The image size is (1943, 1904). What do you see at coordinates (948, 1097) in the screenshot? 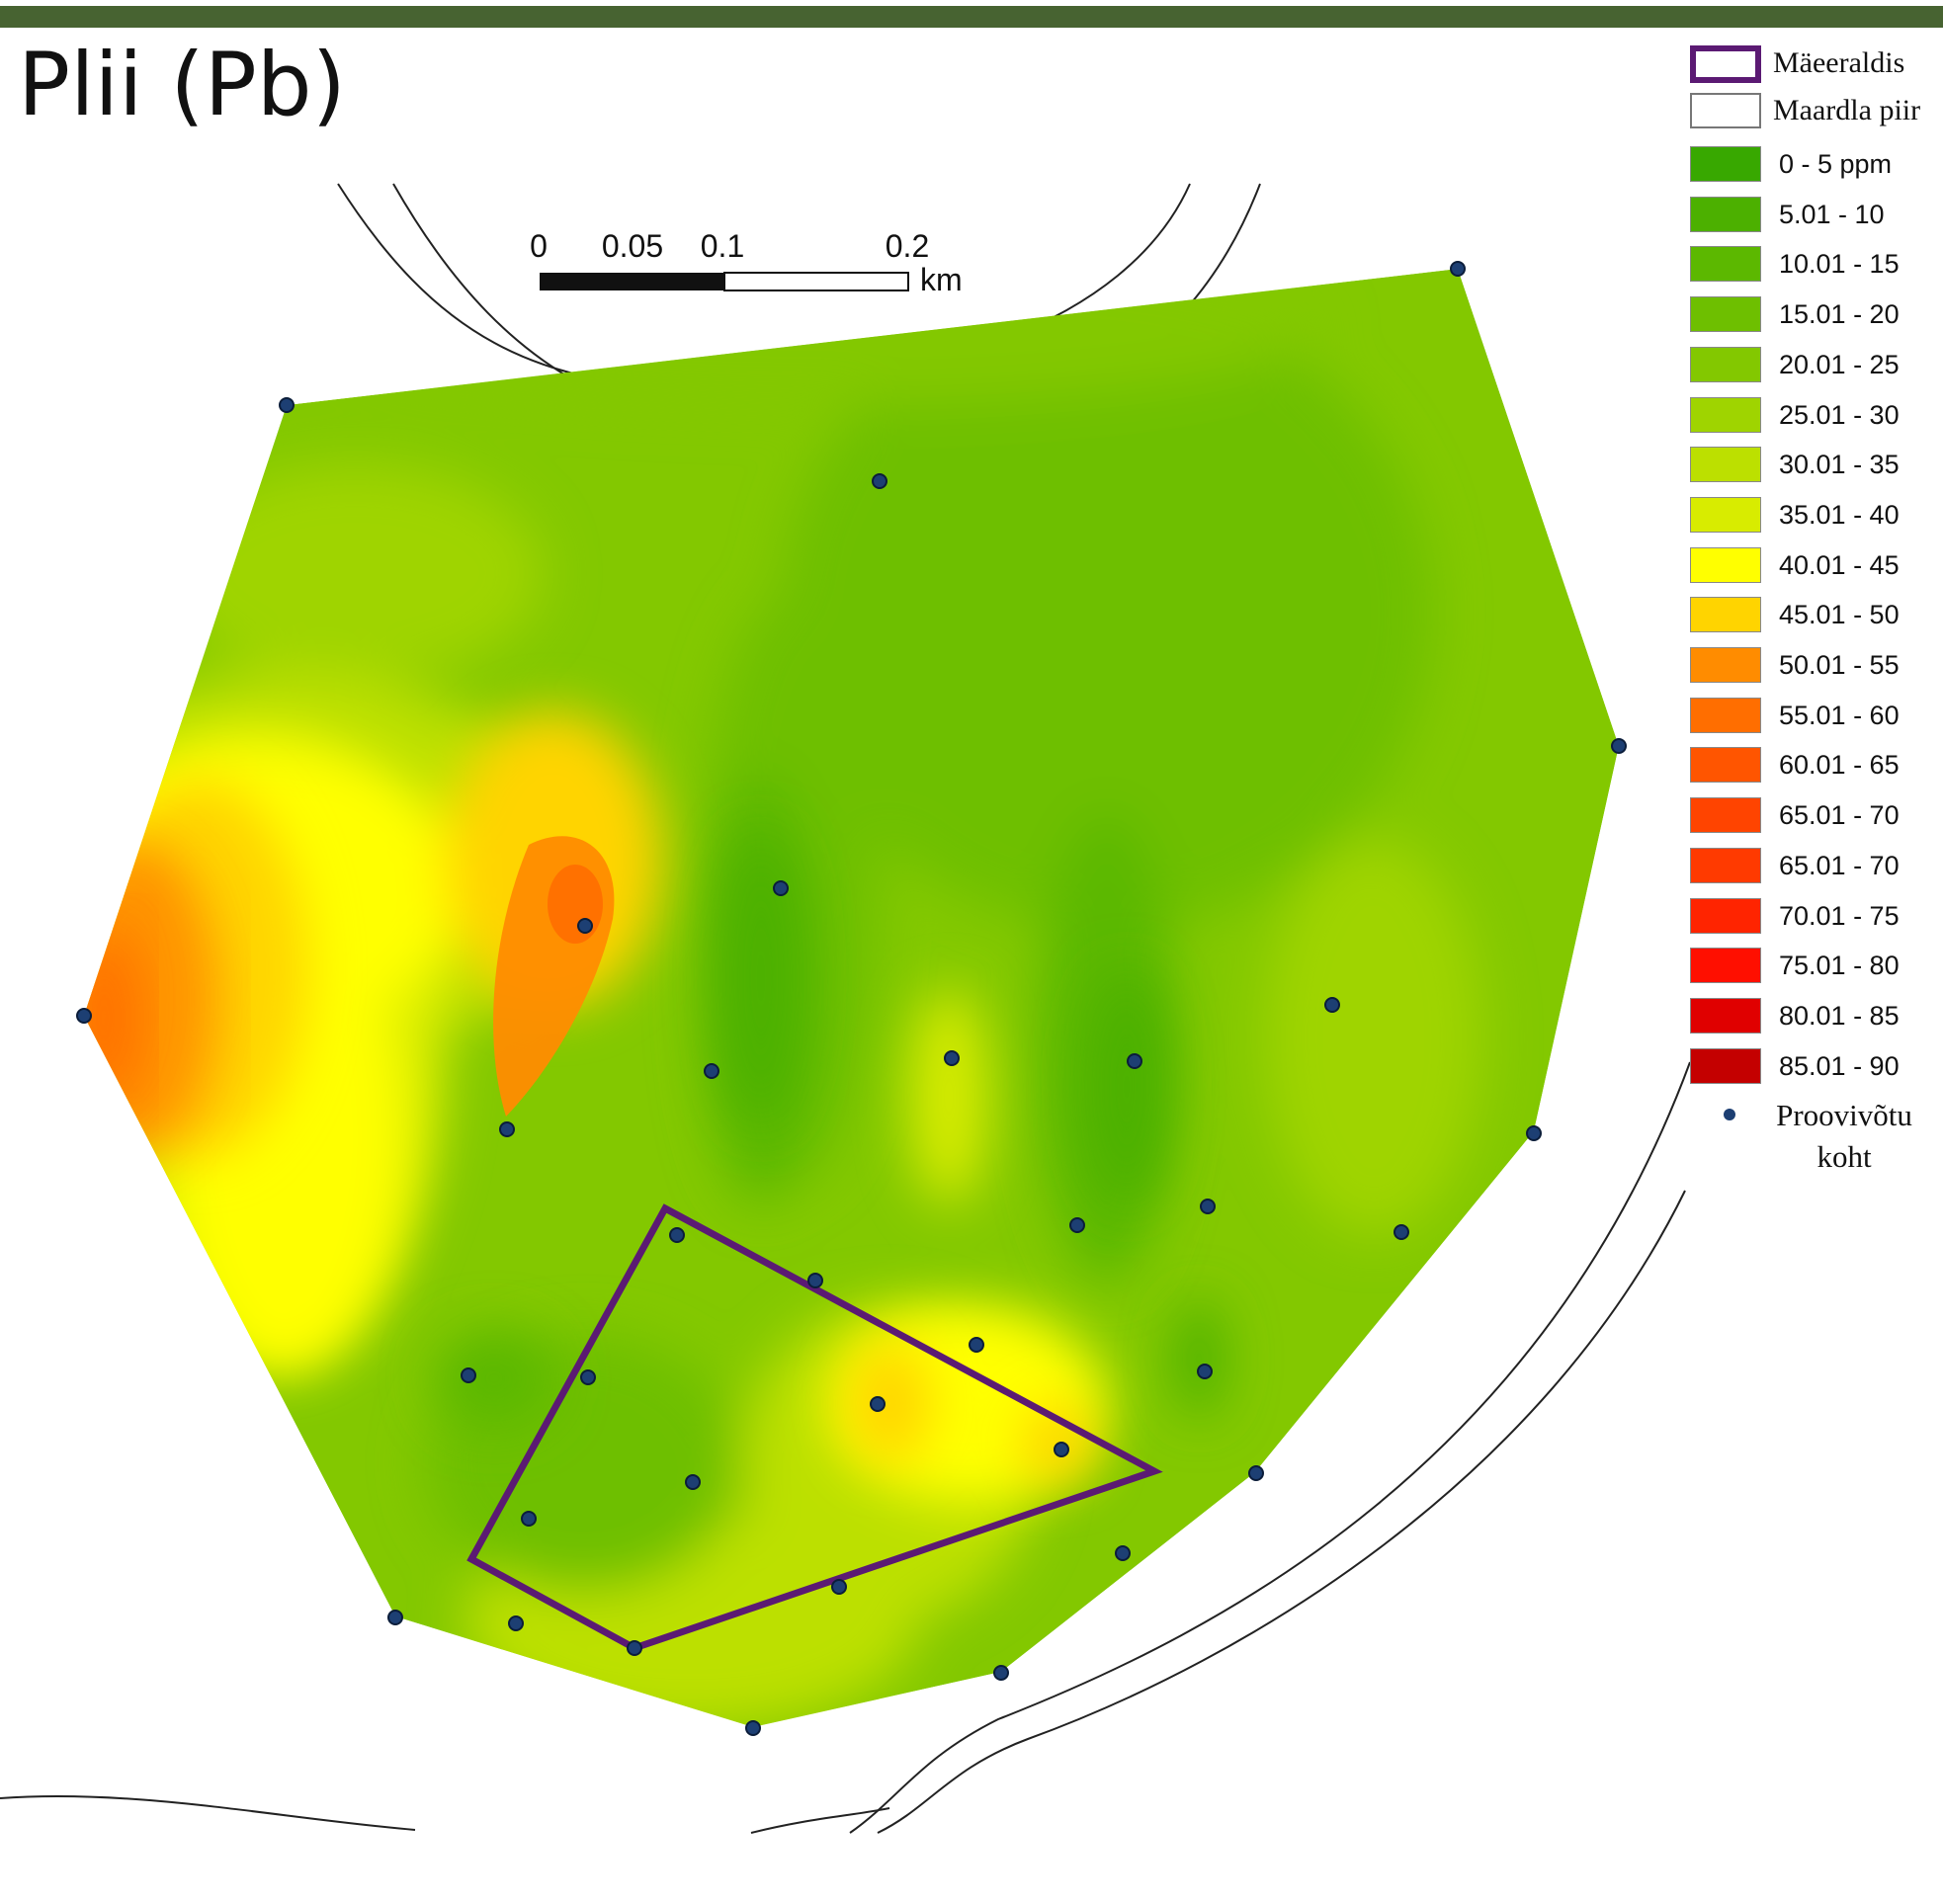
I see `zone-east-center-yellow` at bounding box center [948, 1097].